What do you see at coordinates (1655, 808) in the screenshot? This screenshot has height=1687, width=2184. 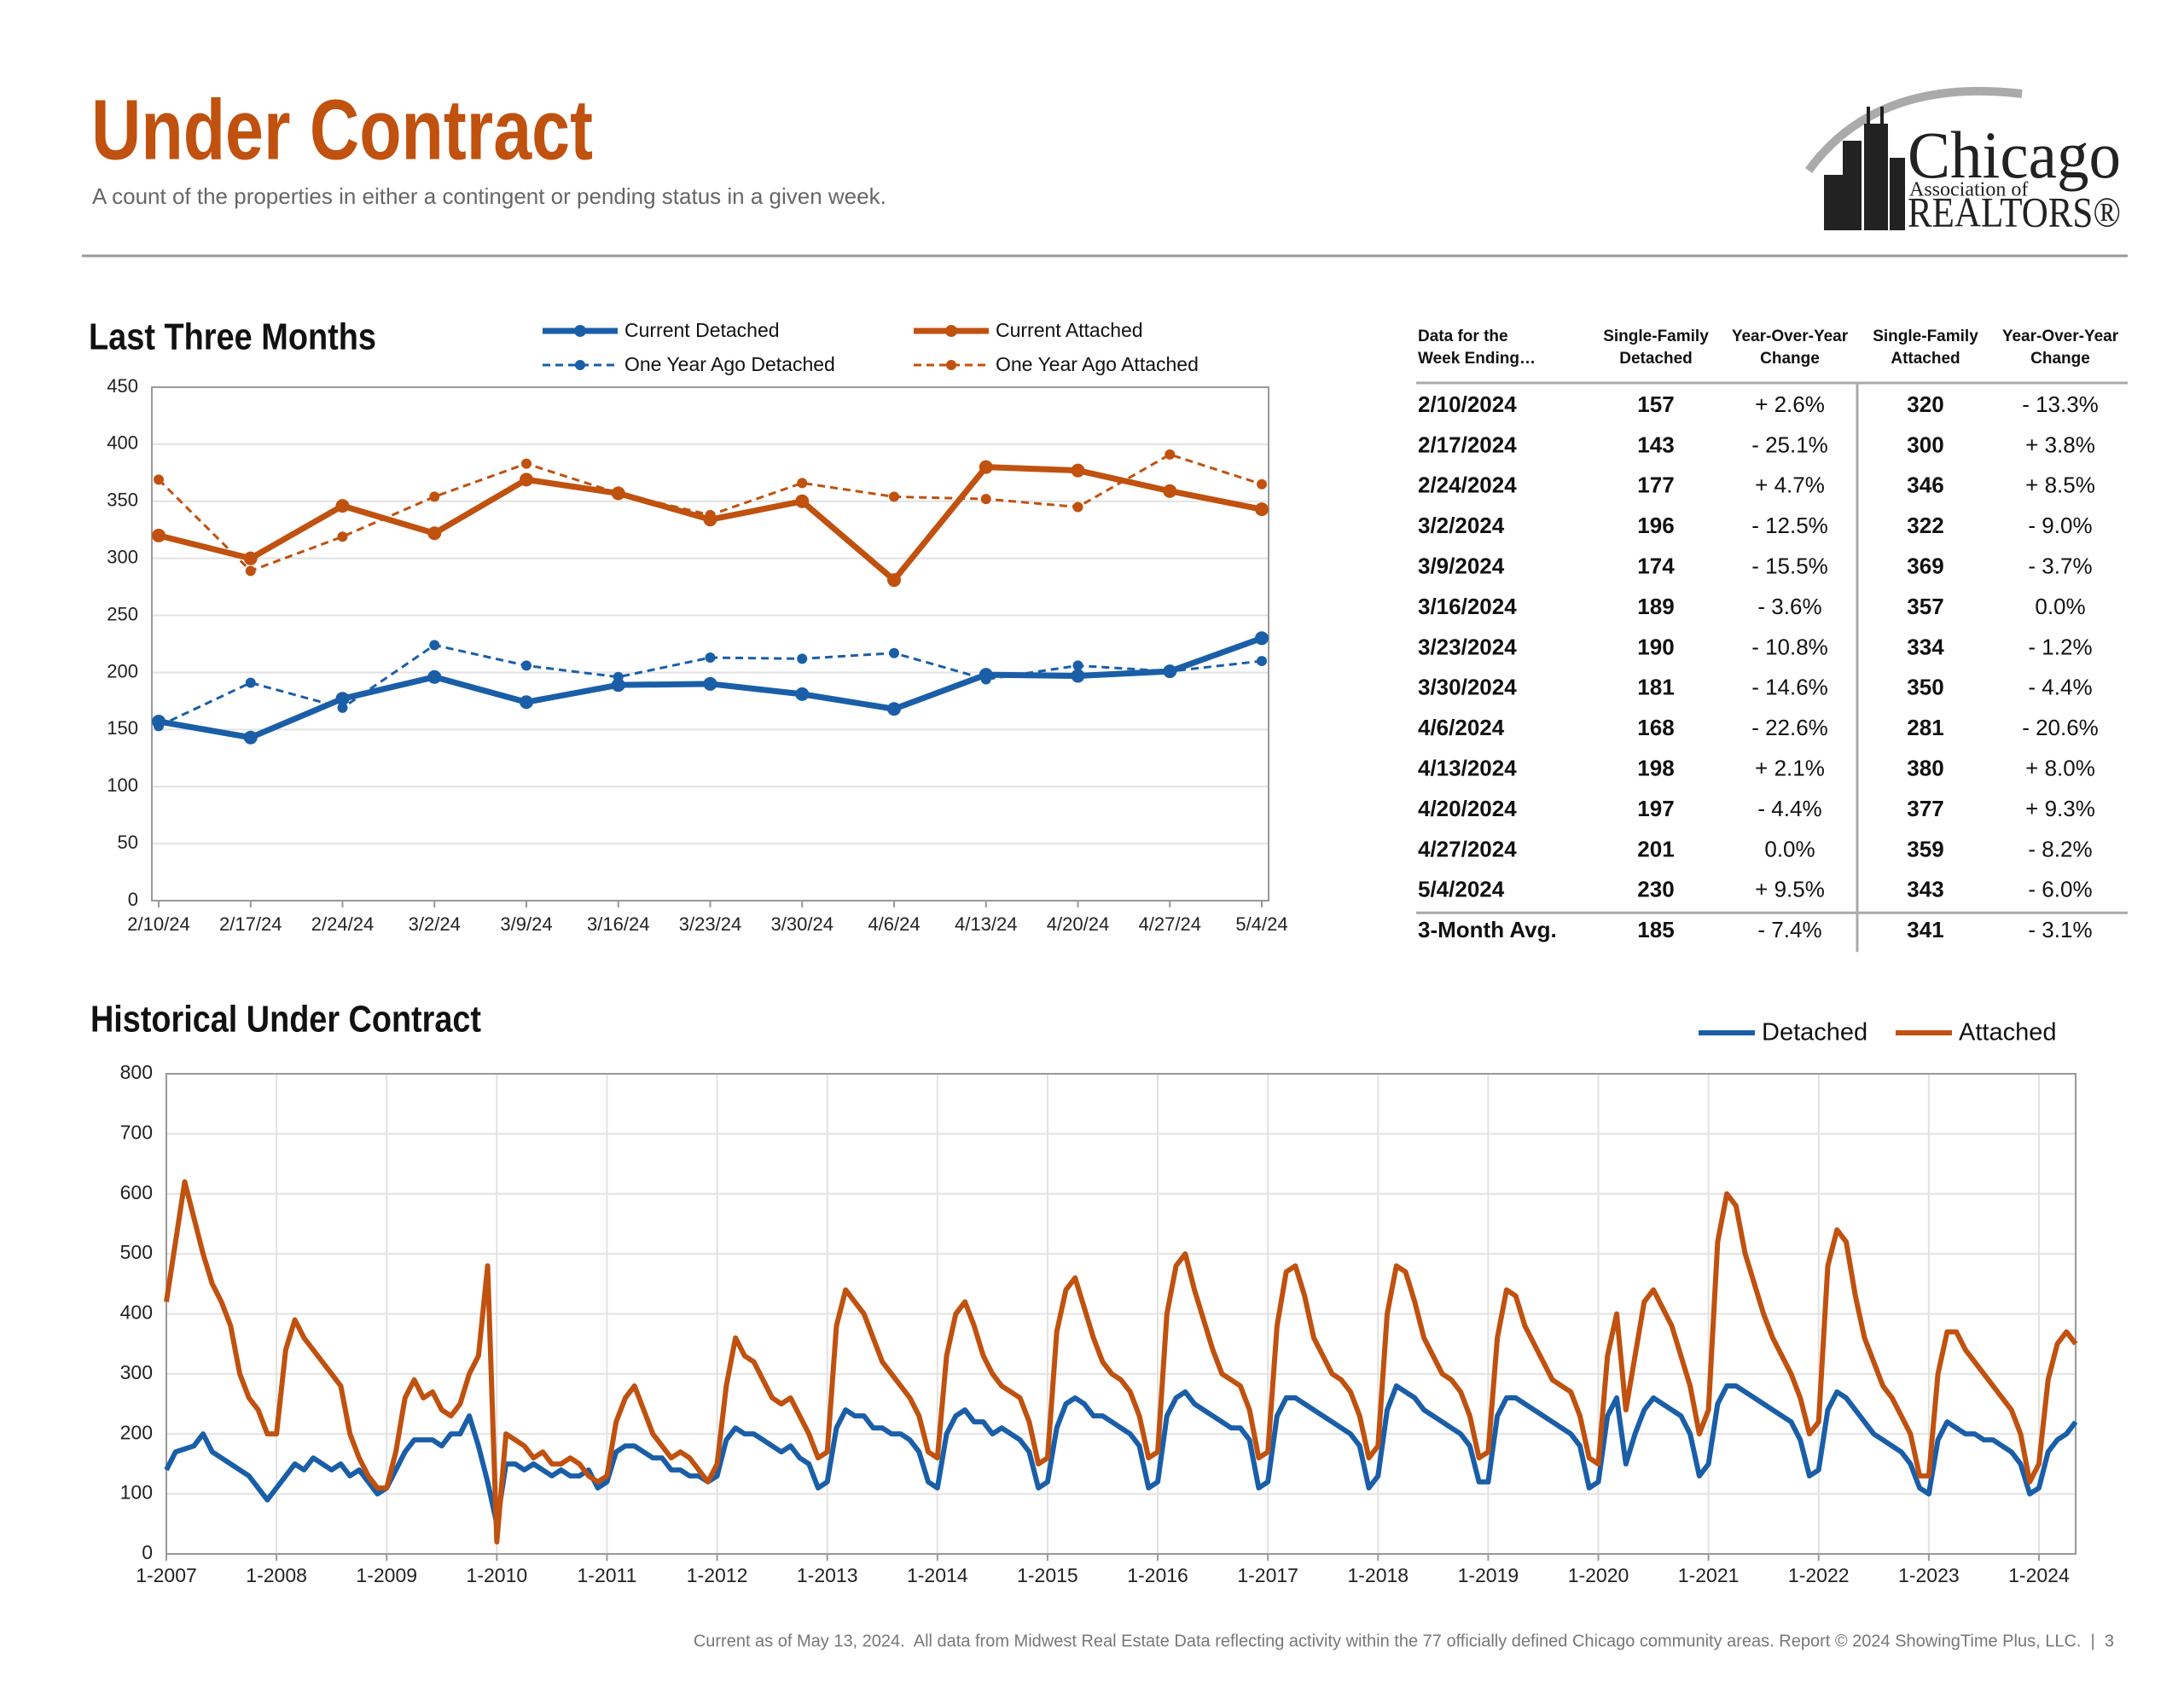 I see `table-cell: 197` at bounding box center [1655, 808].